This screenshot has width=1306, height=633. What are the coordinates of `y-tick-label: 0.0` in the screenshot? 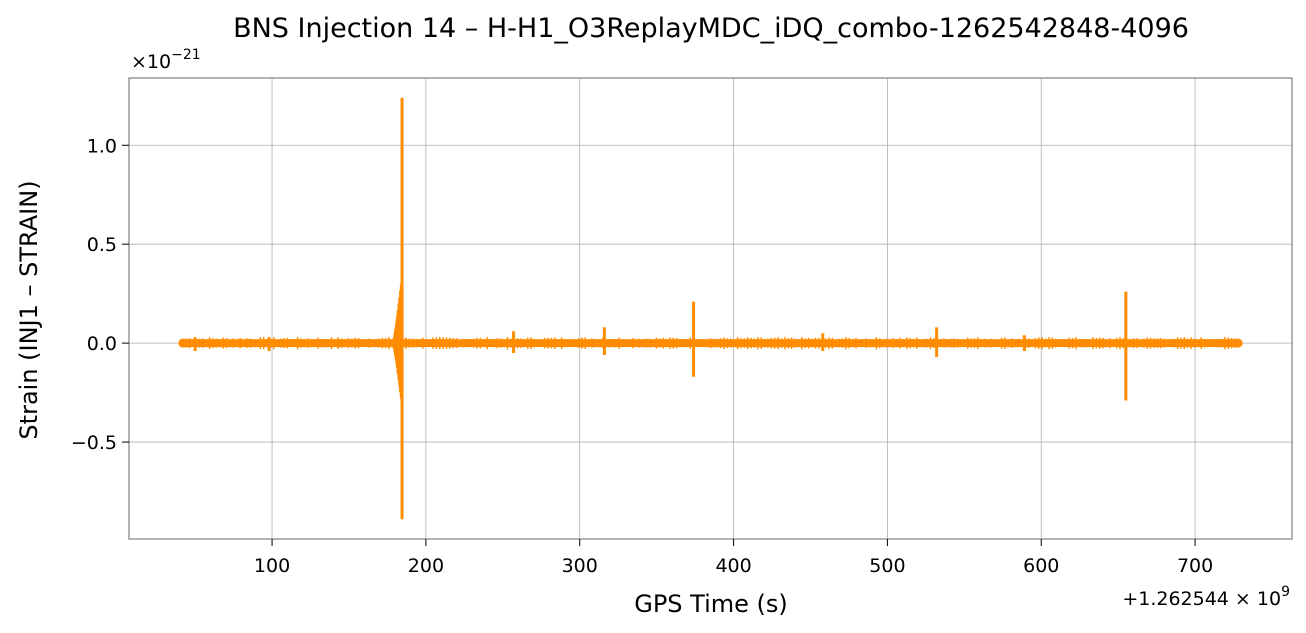 It's located at (102, 344).